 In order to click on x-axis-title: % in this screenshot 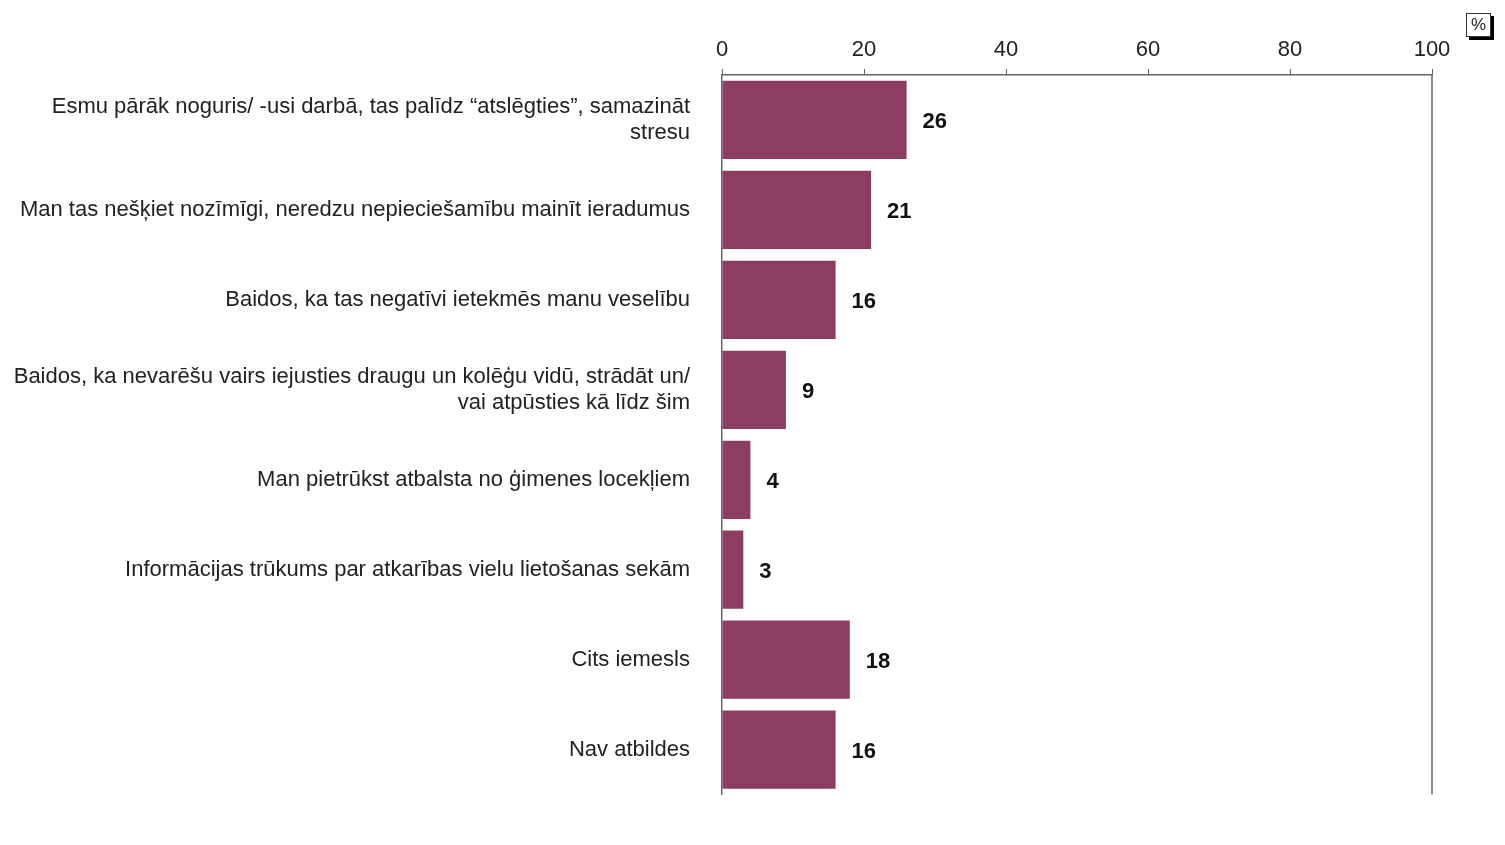, I will do `click(1479, 25)`.